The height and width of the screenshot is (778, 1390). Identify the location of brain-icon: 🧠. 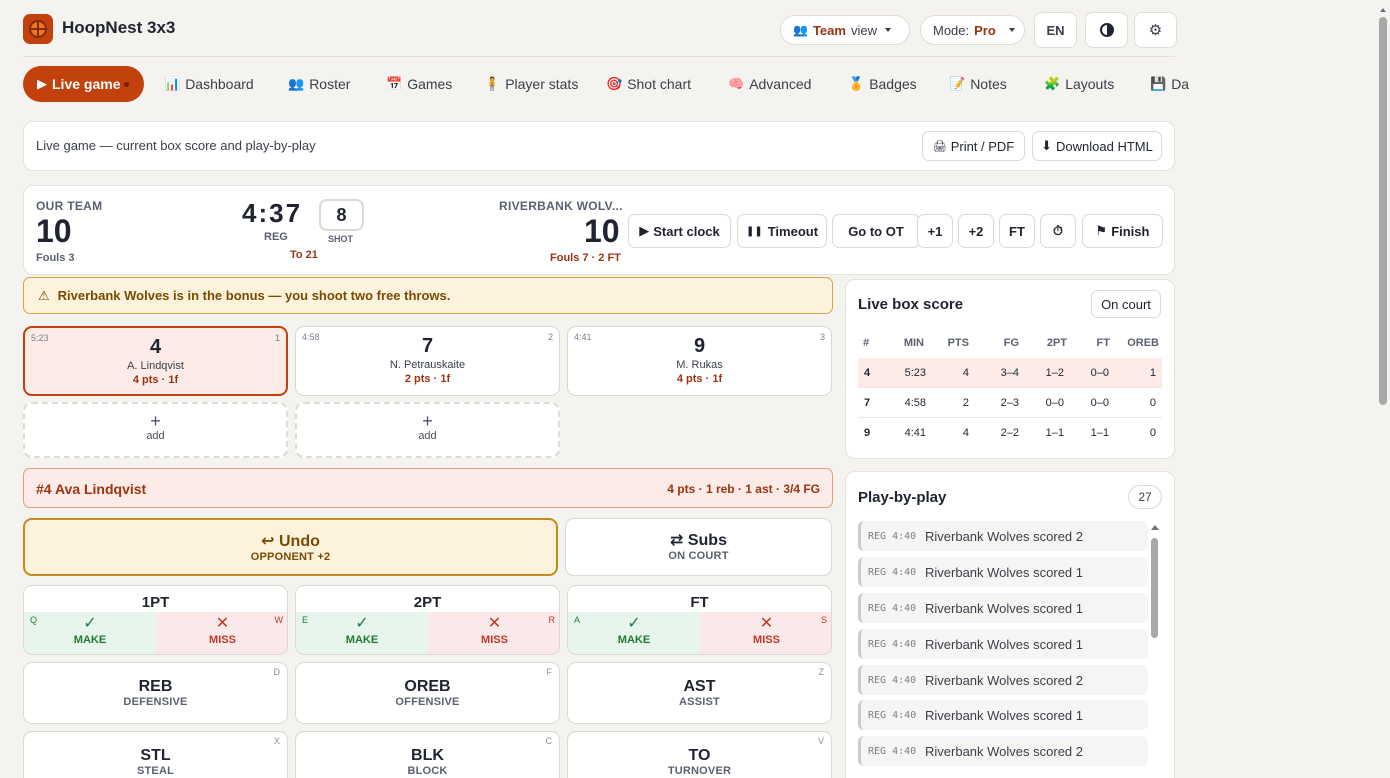
(736, 83).